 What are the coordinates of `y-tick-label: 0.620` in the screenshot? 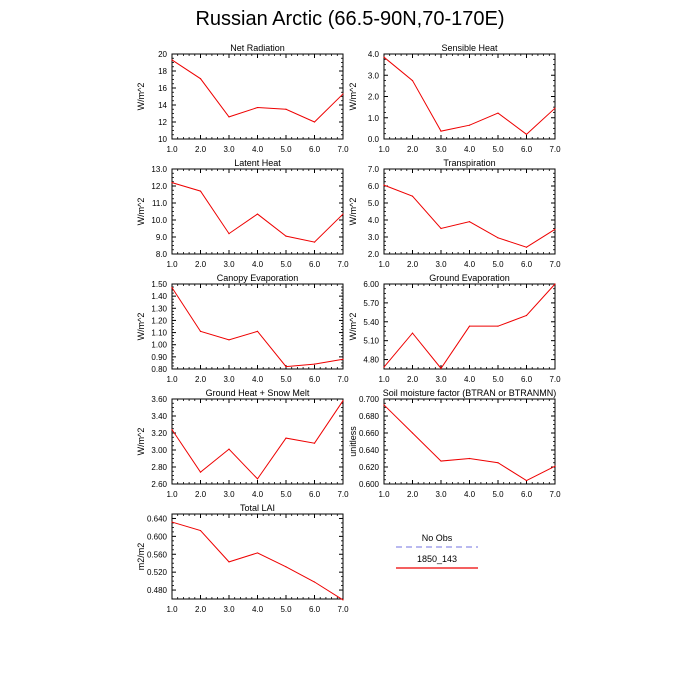 It's located at (369, 467).